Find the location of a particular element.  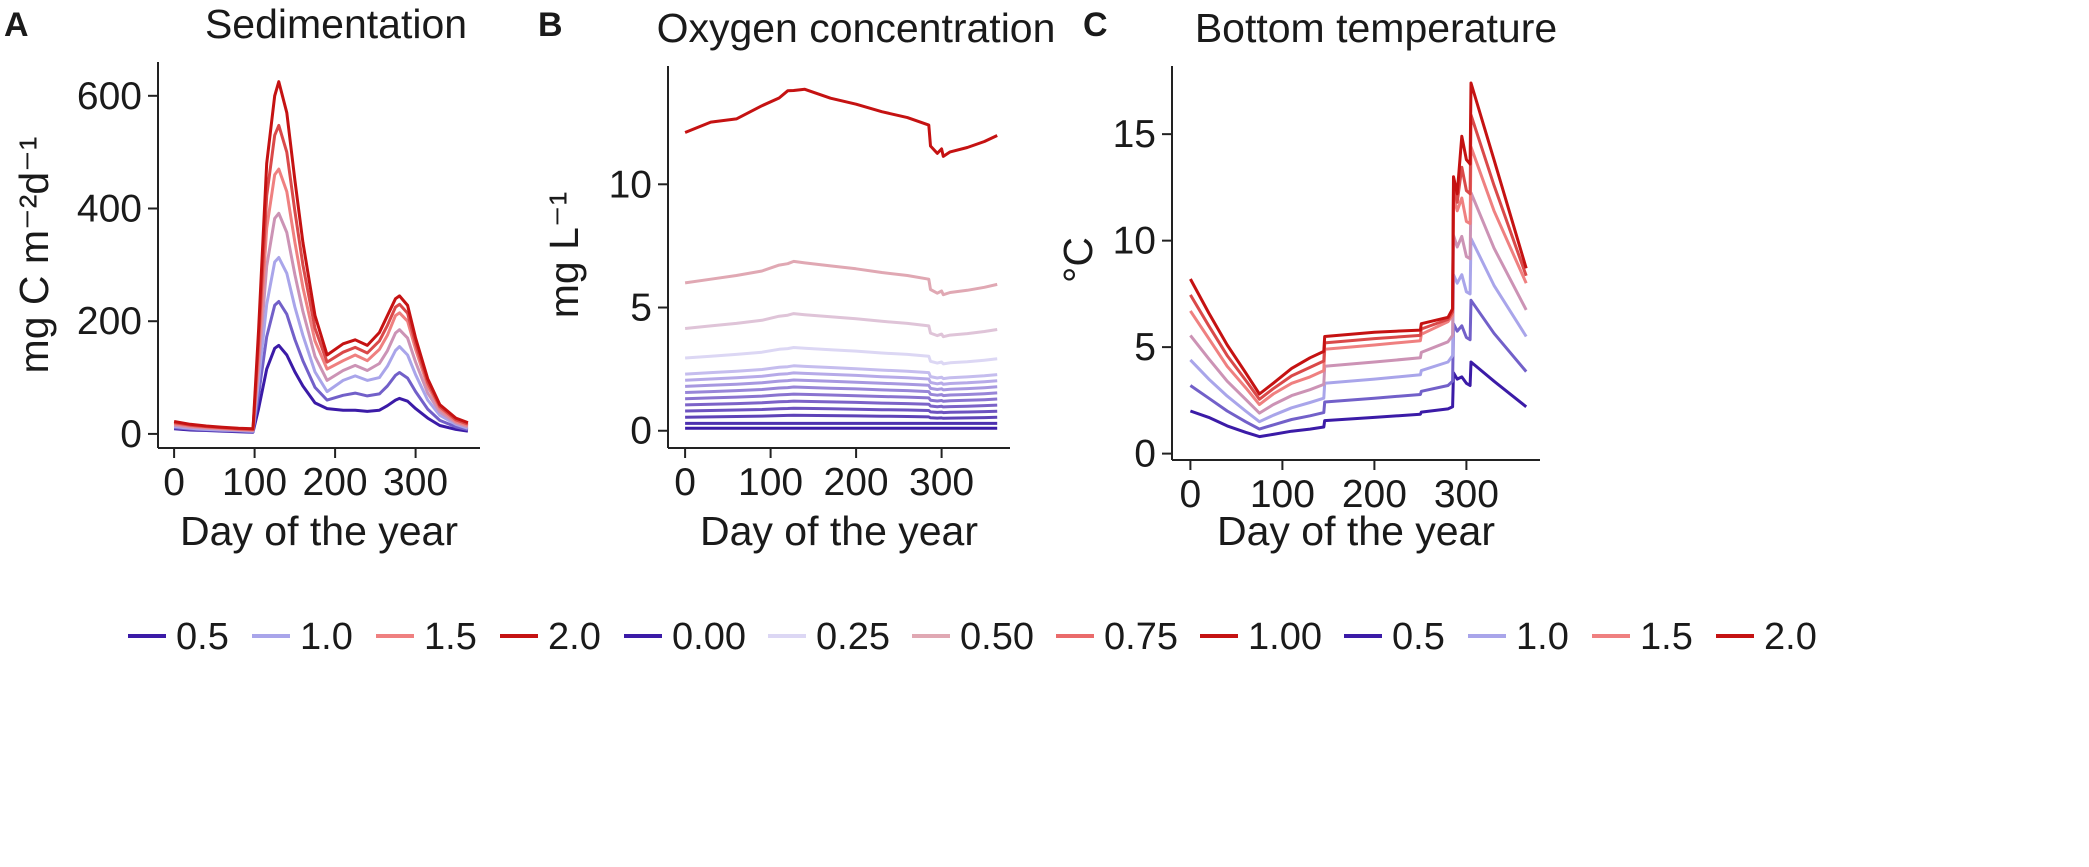

series-line-1.0 is located at coordinates (1358, 330).